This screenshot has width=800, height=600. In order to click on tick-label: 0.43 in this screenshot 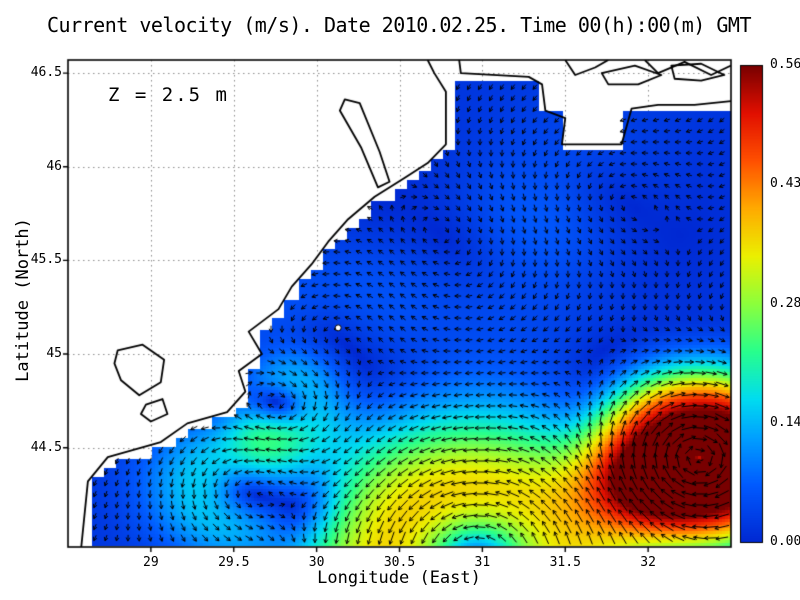, I will do `click(785, 184)`.